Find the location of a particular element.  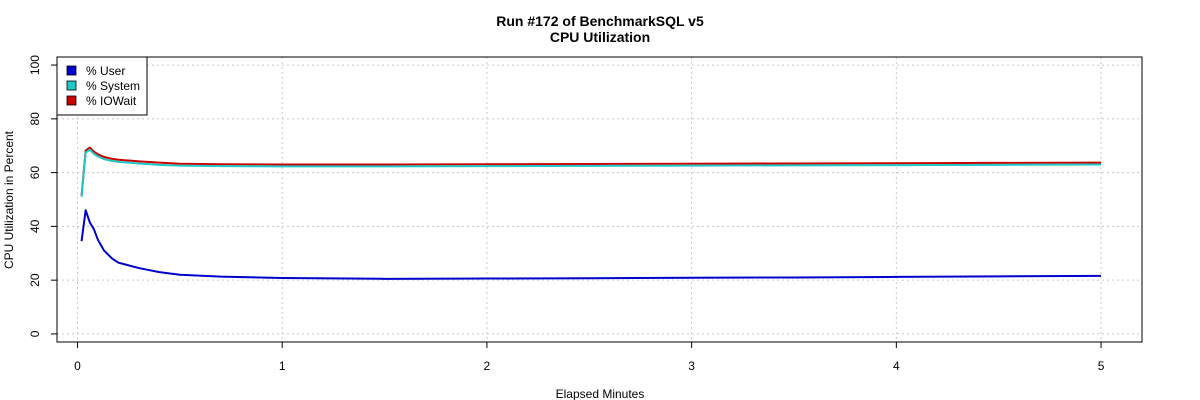

y-axis: 0 20 40 60 80 100 is located at coordinates (42, 196).